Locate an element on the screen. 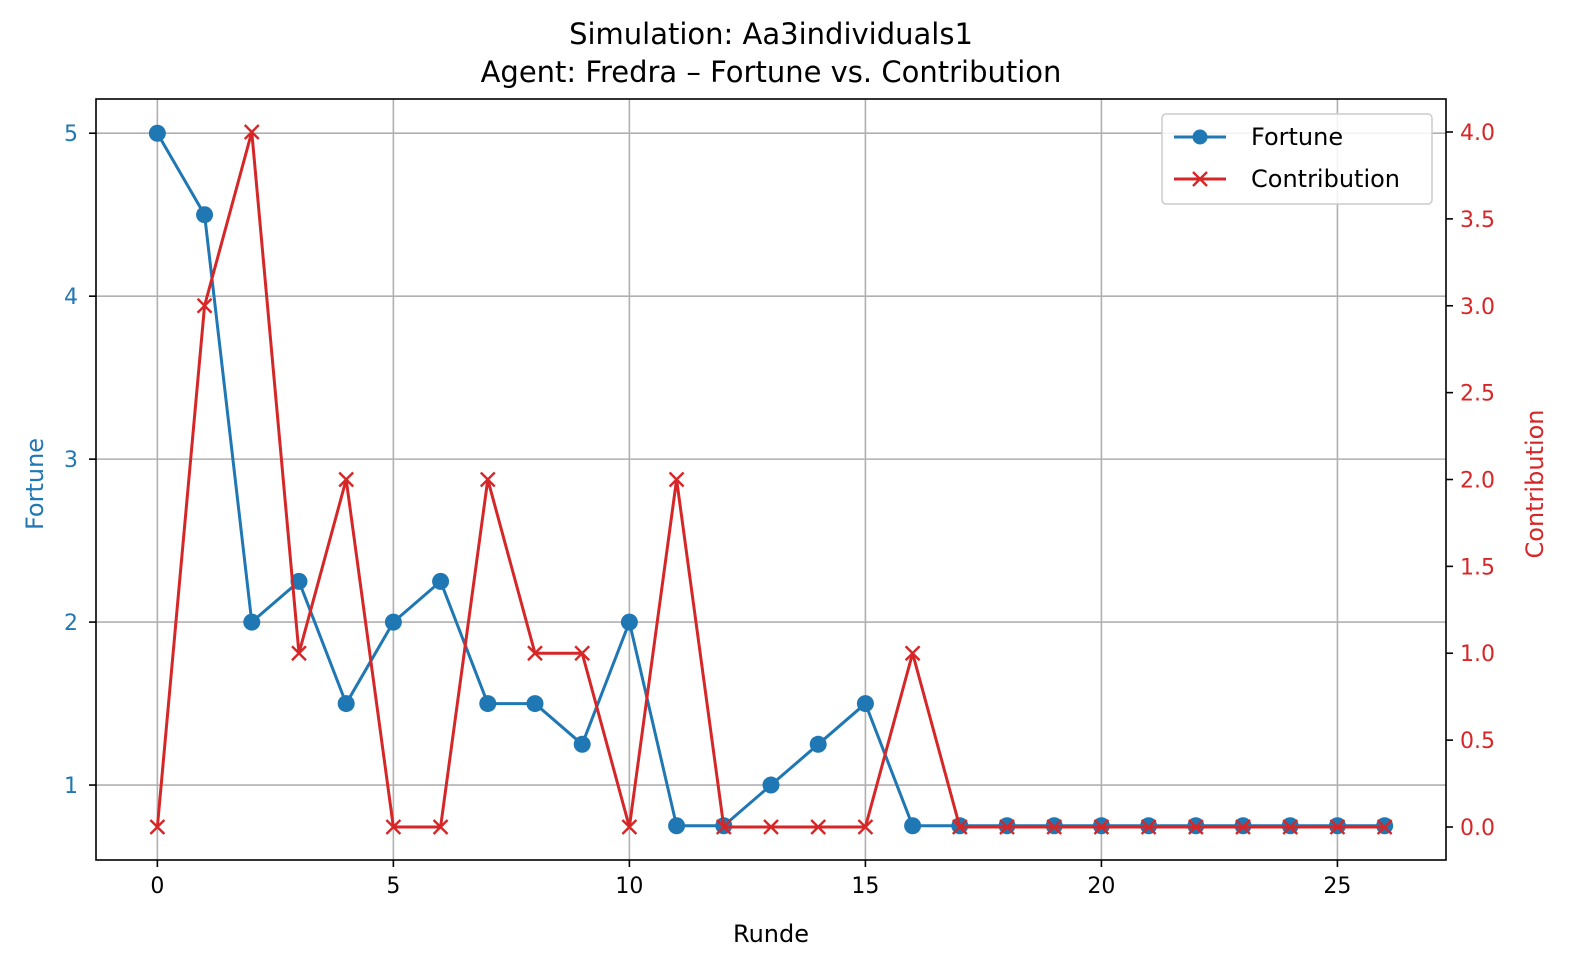  x-axis-label: Runde is located at coordinates (771, 934).